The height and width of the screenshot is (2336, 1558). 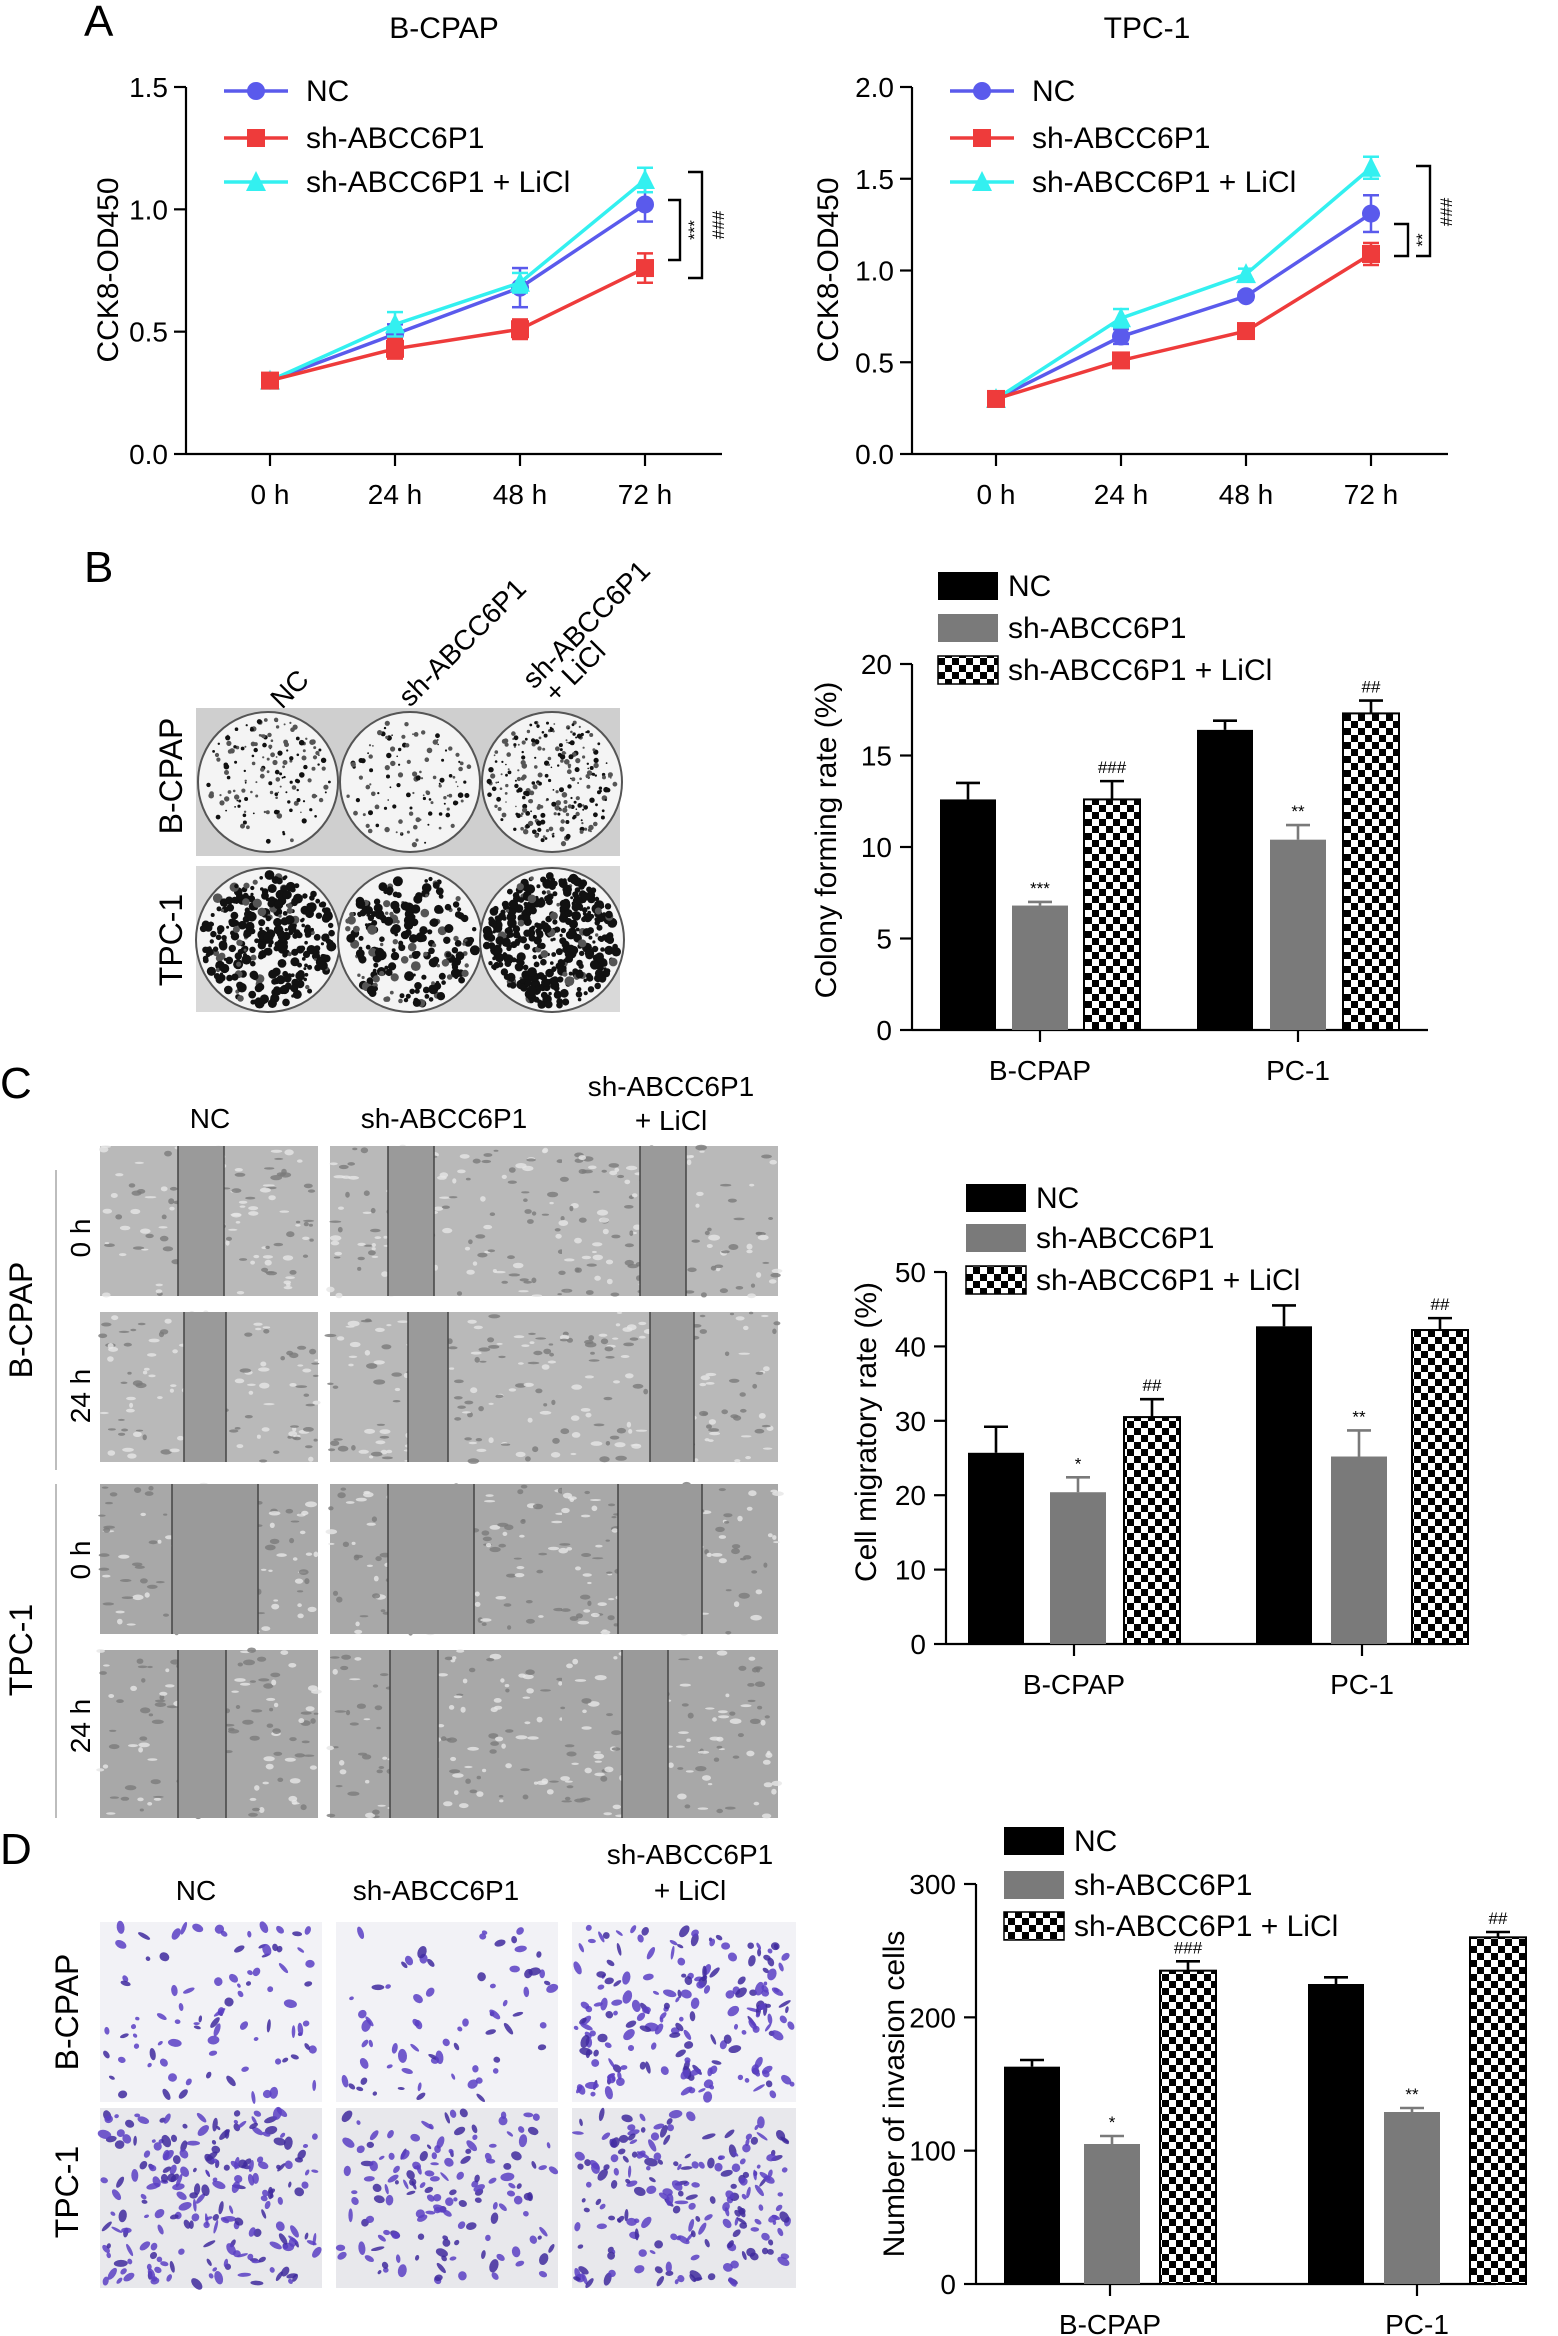 I want to click on triangle-marker-icon, so click(x=395, y=323).